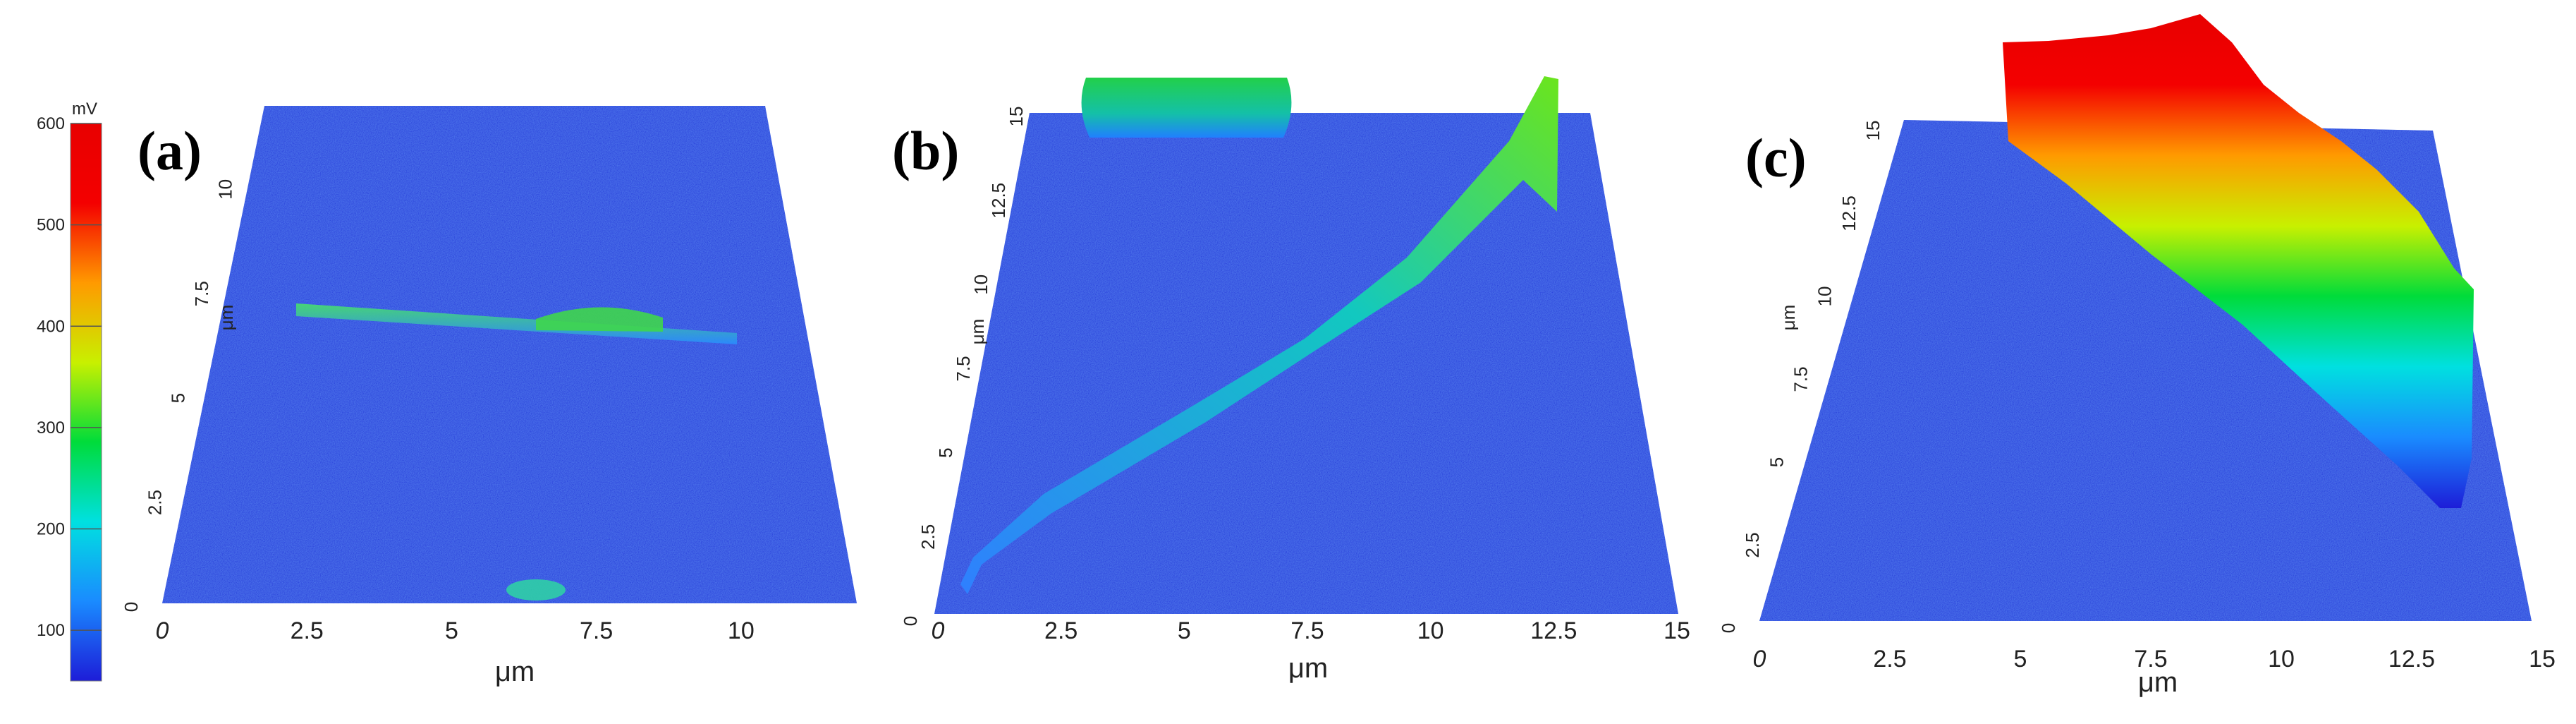  What do you see at coordinates (2238, 261) in the screenshot?
I see `wall-c` at bounding box center [2238, 261].